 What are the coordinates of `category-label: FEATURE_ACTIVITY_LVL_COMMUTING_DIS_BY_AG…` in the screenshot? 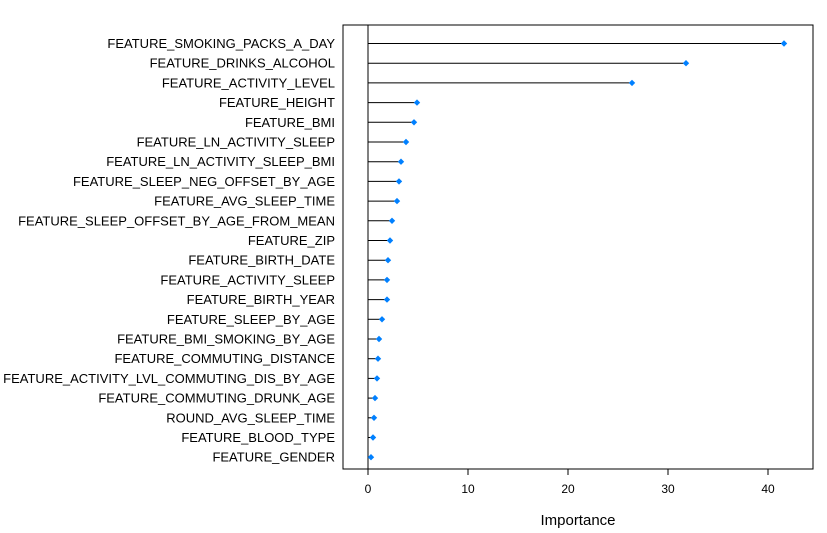 It's located at (169, 378).